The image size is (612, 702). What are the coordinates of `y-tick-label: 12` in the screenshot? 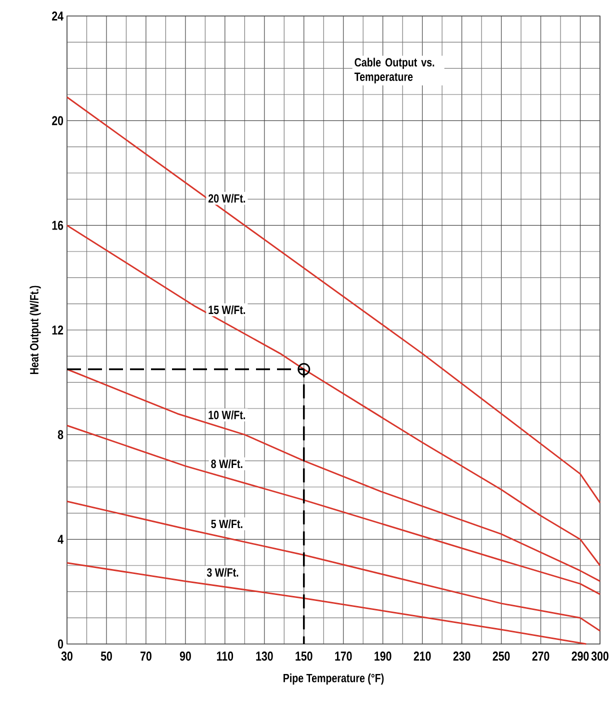 It's located at (58, 330).